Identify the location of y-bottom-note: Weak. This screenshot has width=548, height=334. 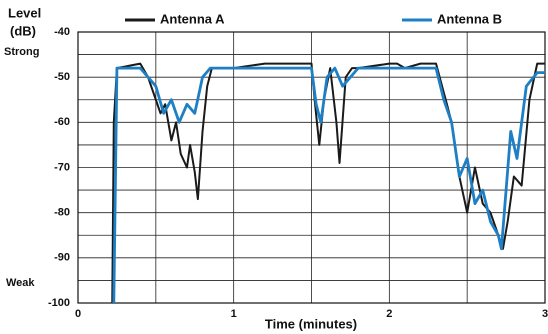
(20, 283).